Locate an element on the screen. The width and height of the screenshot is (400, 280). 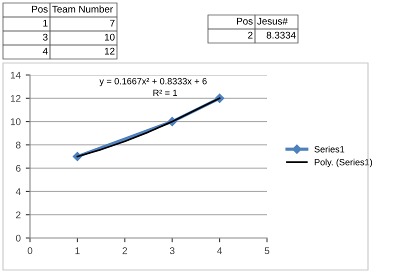
x-tick-label: 2 is located at coordinates (125, 250).